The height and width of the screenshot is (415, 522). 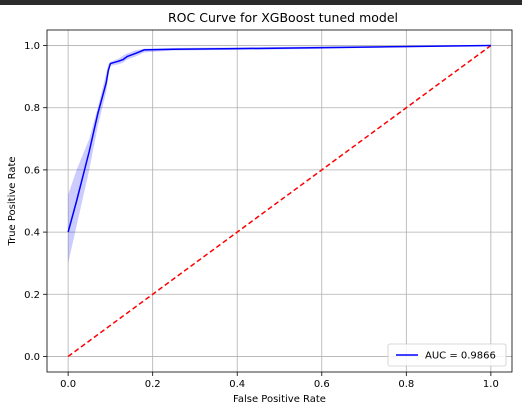 What do you see at coordinates (261, 2) in the screenshot?
I see `notebook-top-strip` at bounding box center [261, 2].